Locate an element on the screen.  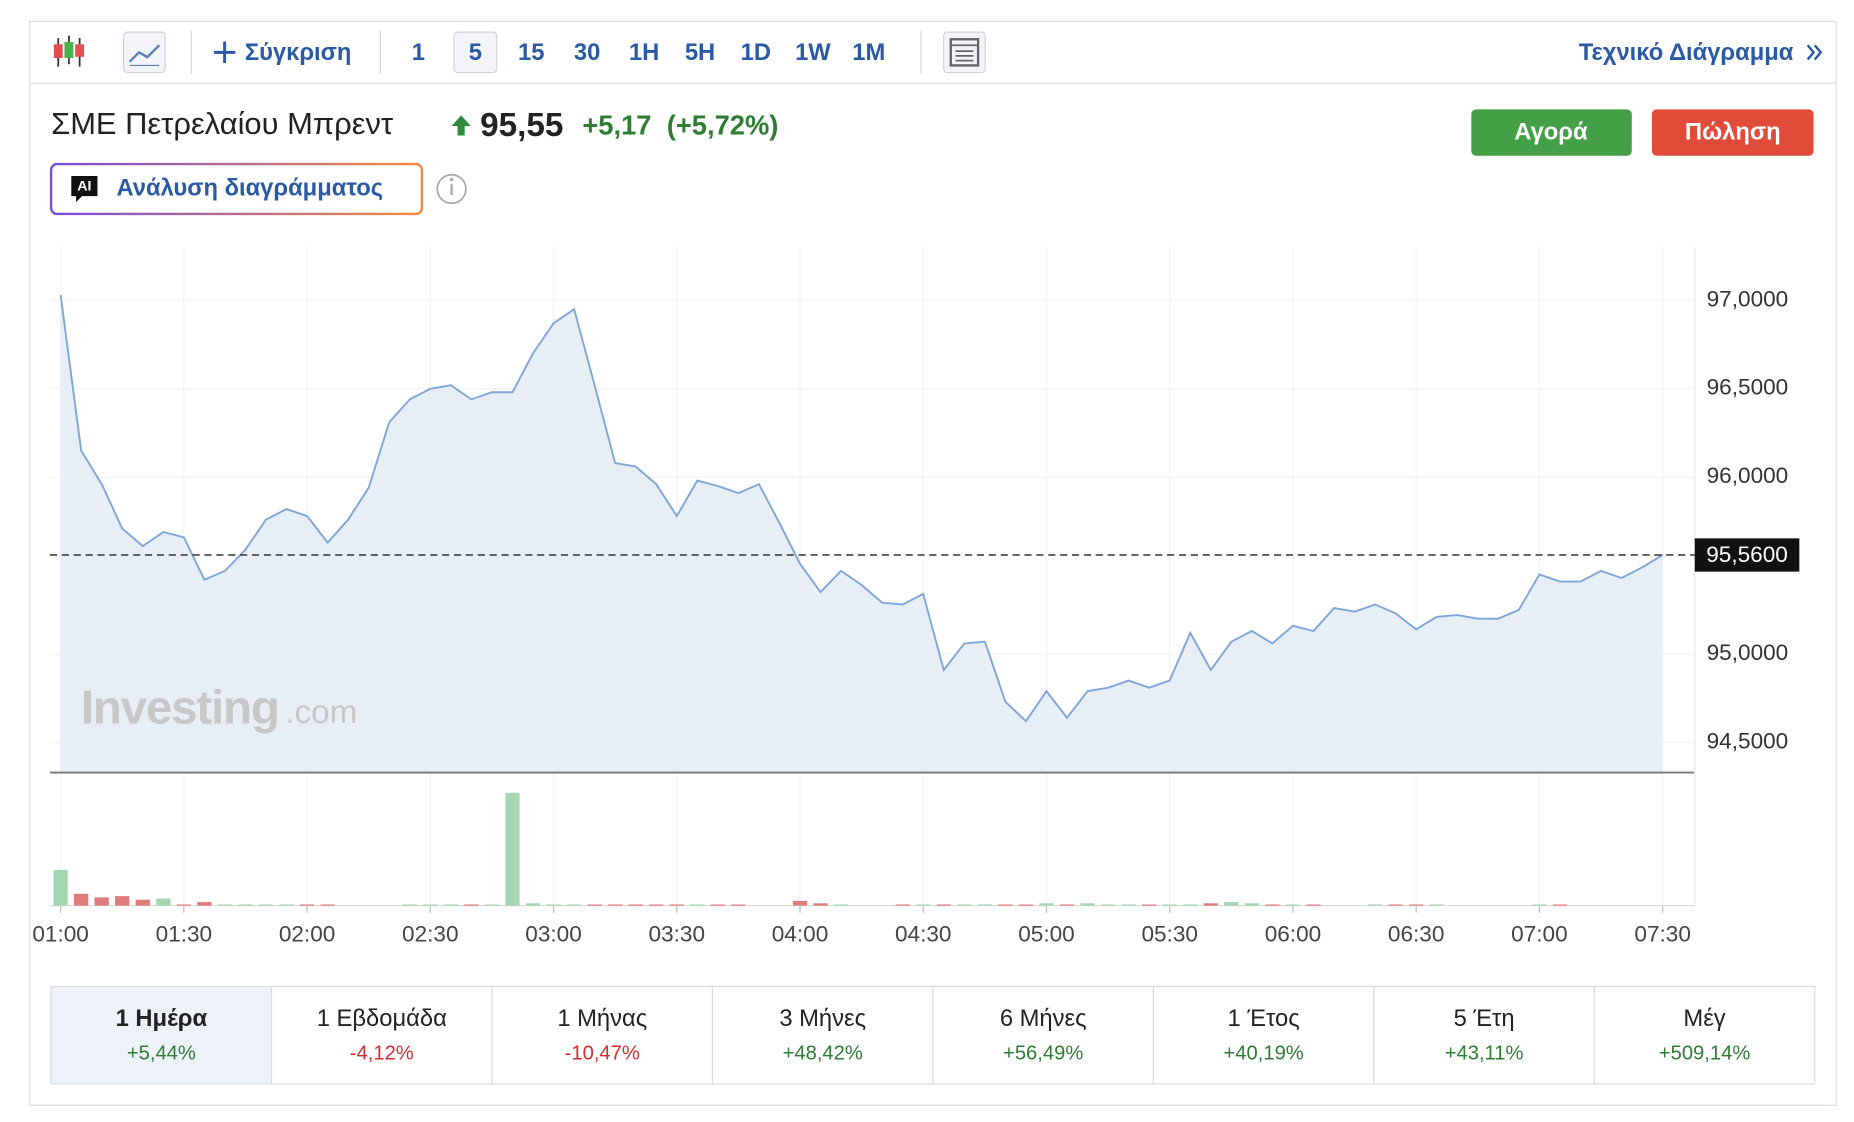
interval-option: 5 is located at coordinates (475, 52).